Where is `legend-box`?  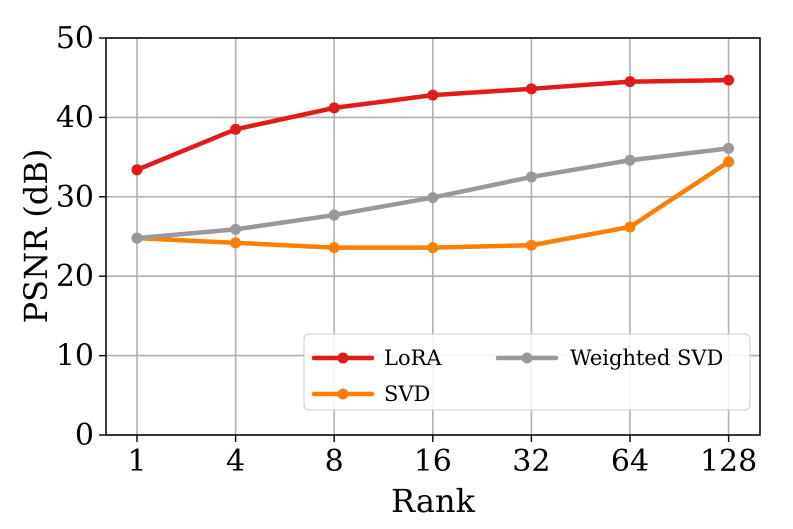
legend-box is located at coordinates (527, 372).